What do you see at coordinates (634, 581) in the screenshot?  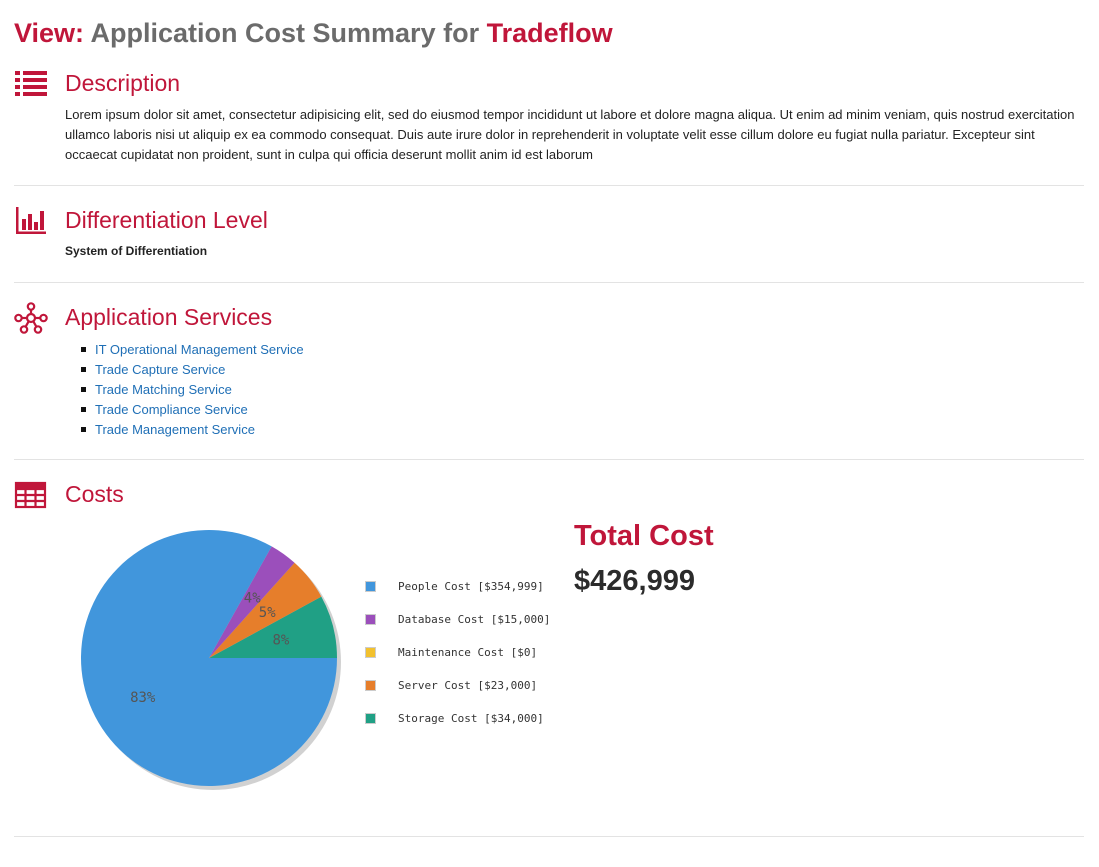 I see `total-cost-value: $426,999` at bounding box center [634, 581].